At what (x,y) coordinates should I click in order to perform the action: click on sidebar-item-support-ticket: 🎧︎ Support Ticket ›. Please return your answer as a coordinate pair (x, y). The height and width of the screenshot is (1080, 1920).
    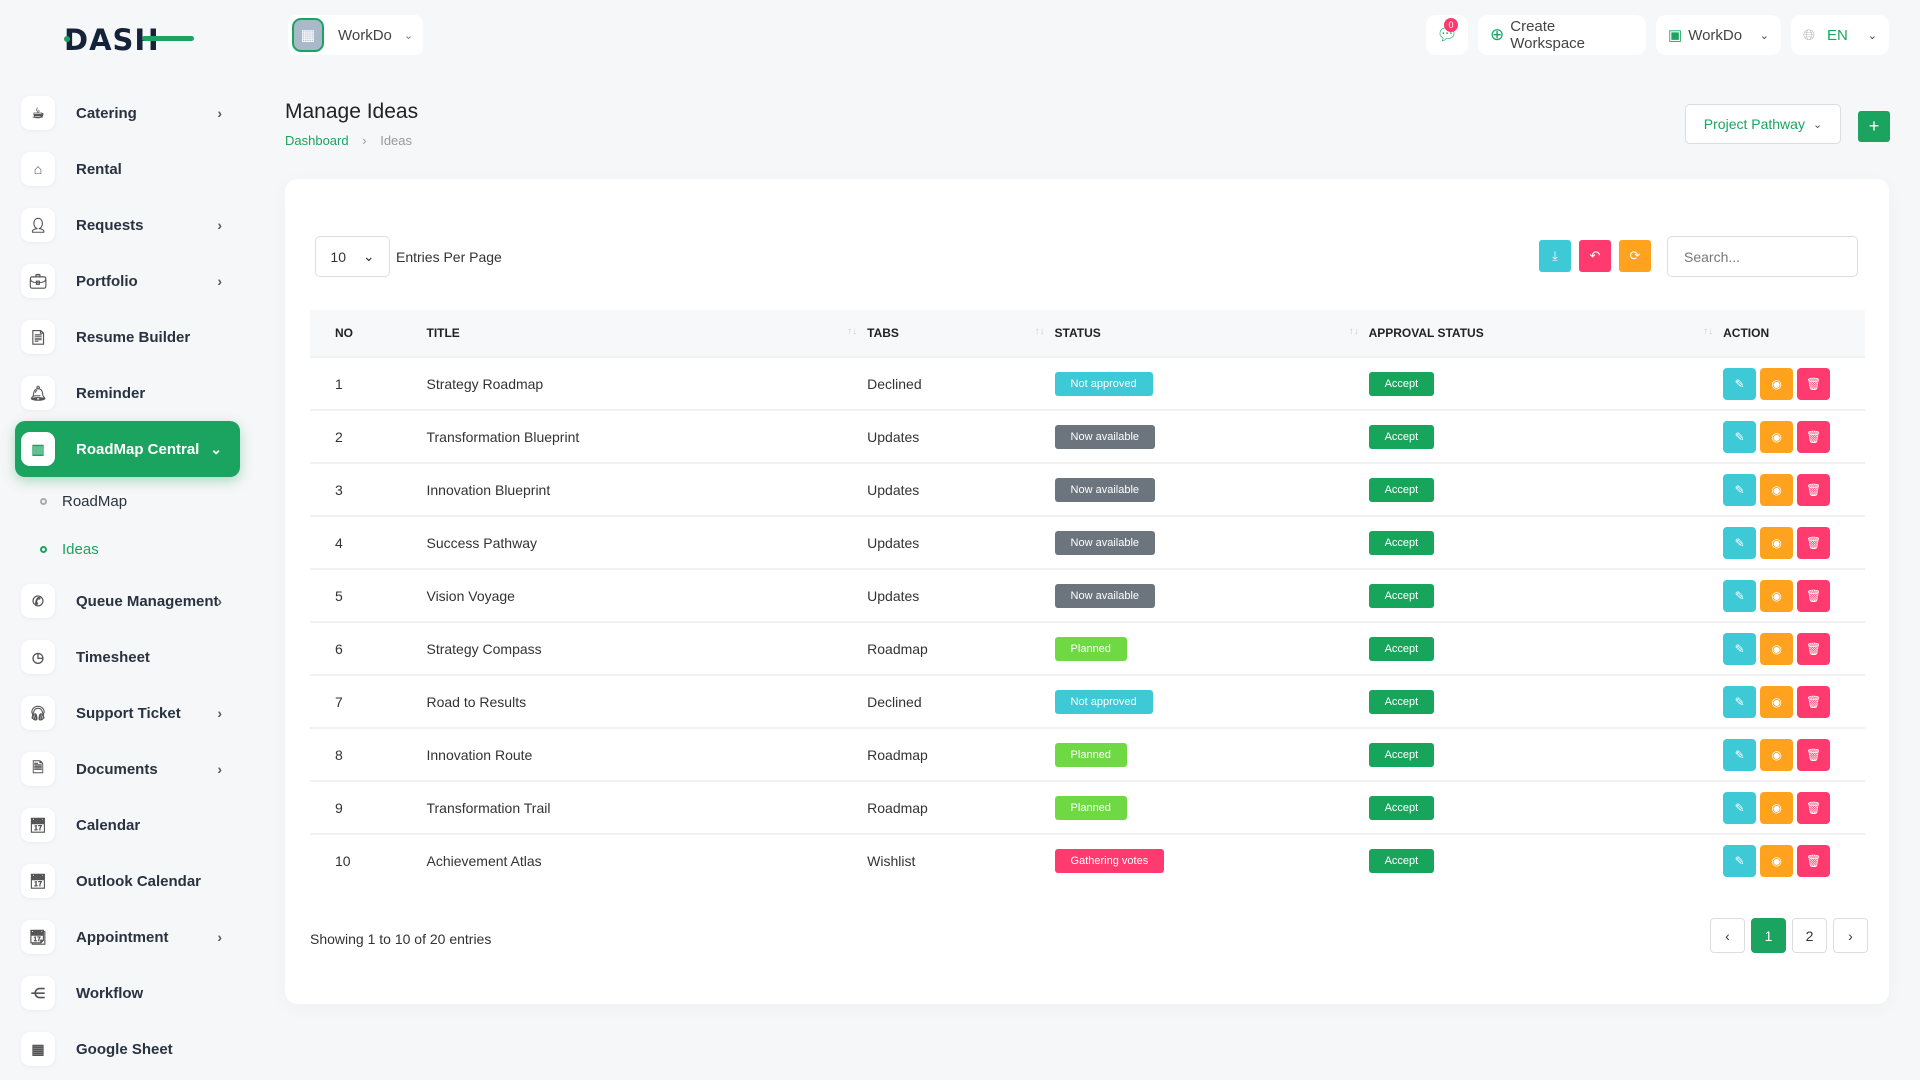
    Looking at the image, I should click on (127, 713).